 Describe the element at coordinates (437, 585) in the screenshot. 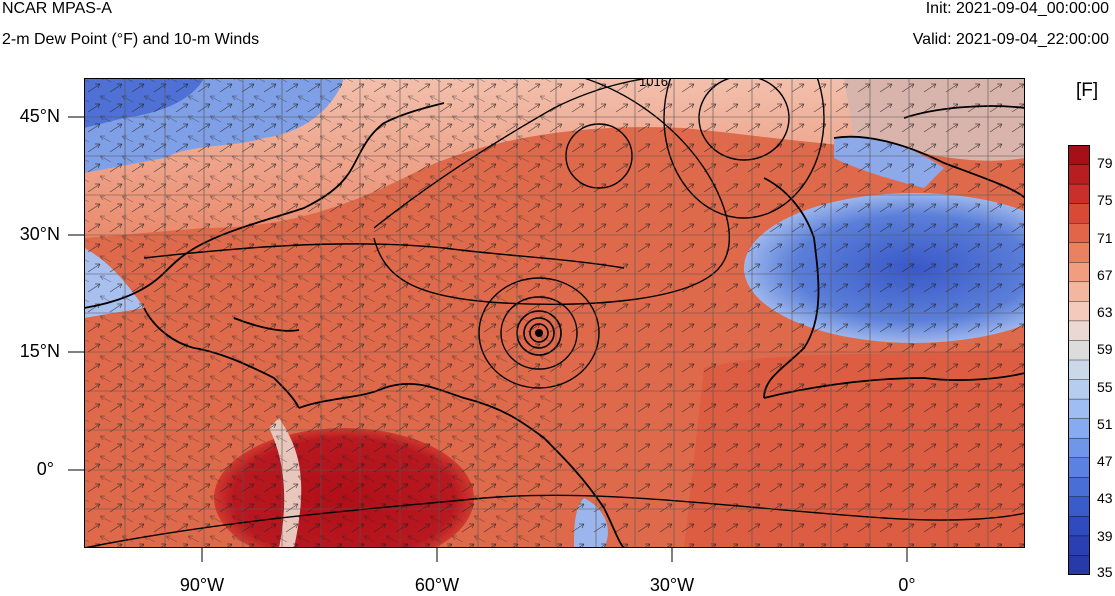

I see `lon-label-60w: 60°W` at that location.